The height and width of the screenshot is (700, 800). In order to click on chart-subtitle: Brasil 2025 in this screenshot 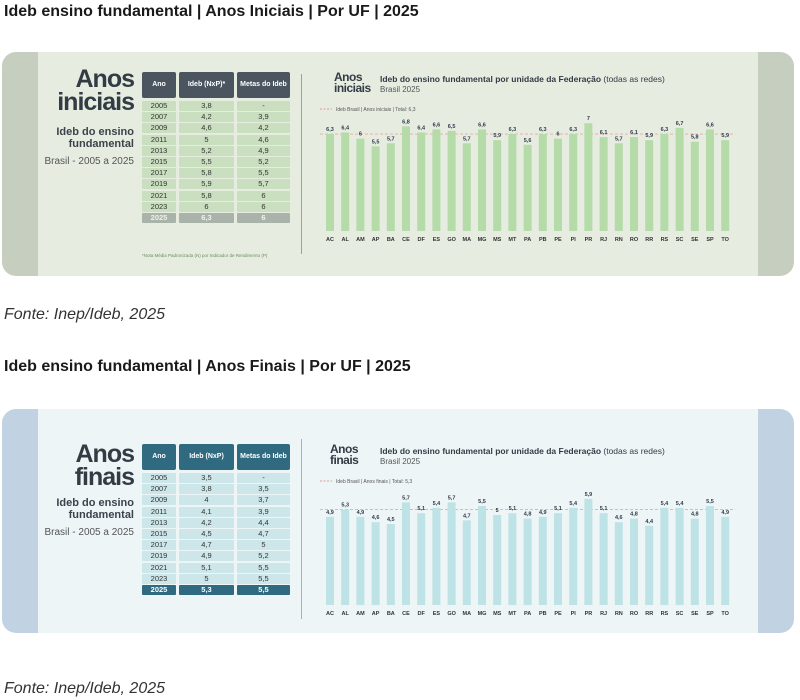, I will do `click(400, 89)`.